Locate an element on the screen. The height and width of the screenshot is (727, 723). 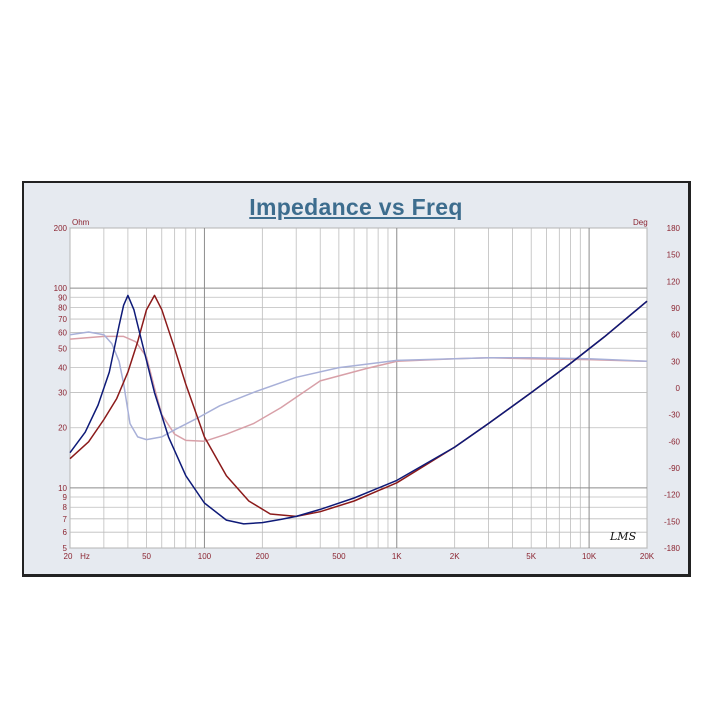
y-right-tick-label: 150 is located at coordinates (674, 255).